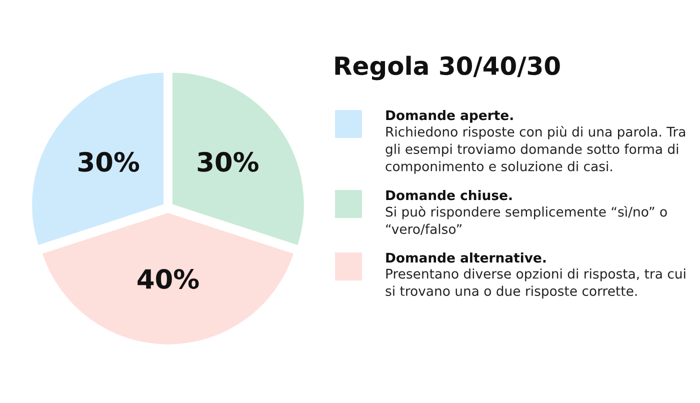  What do you see at coordinates (466, 257) in the screenshot?
I see `legend-label: Domande alternative.` at bounding box center [466, 257].